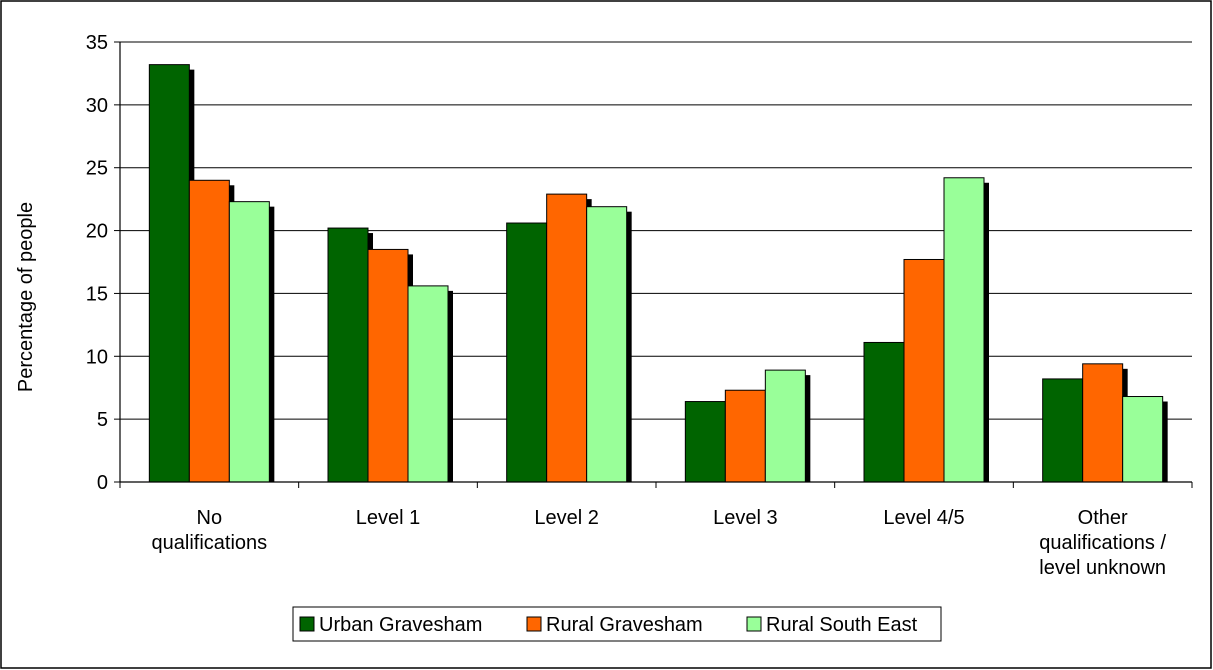  What do you see at coordinates (534, 624) in the screenshot?
I see `legend-swatch-rural-gravesham` at bounding box center [534, 624].